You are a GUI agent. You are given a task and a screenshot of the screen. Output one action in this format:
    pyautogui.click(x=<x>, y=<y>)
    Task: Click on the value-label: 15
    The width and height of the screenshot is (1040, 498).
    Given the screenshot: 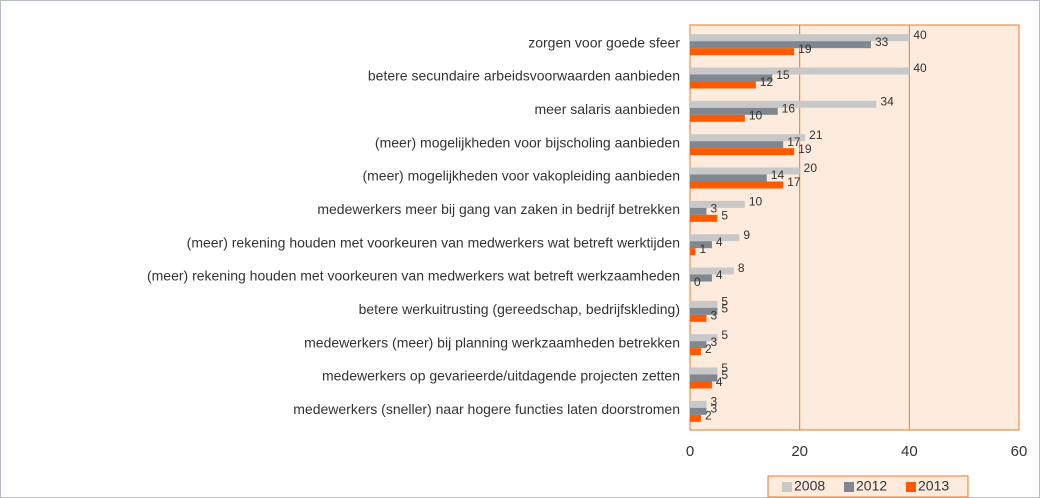 What is the action you would take?
    pyautogui.click(x=783, y=75)
    